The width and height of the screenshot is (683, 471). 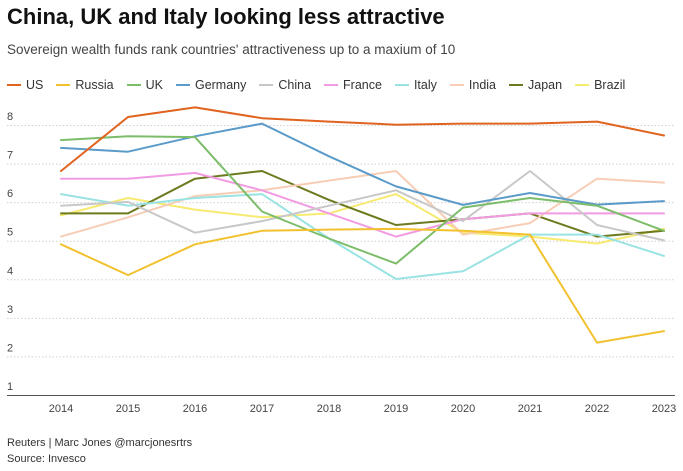 What do you see at coordinates (10, 310) in the screenshot?
I see `y-tick-label: 3` at bounding box center [10, 310].